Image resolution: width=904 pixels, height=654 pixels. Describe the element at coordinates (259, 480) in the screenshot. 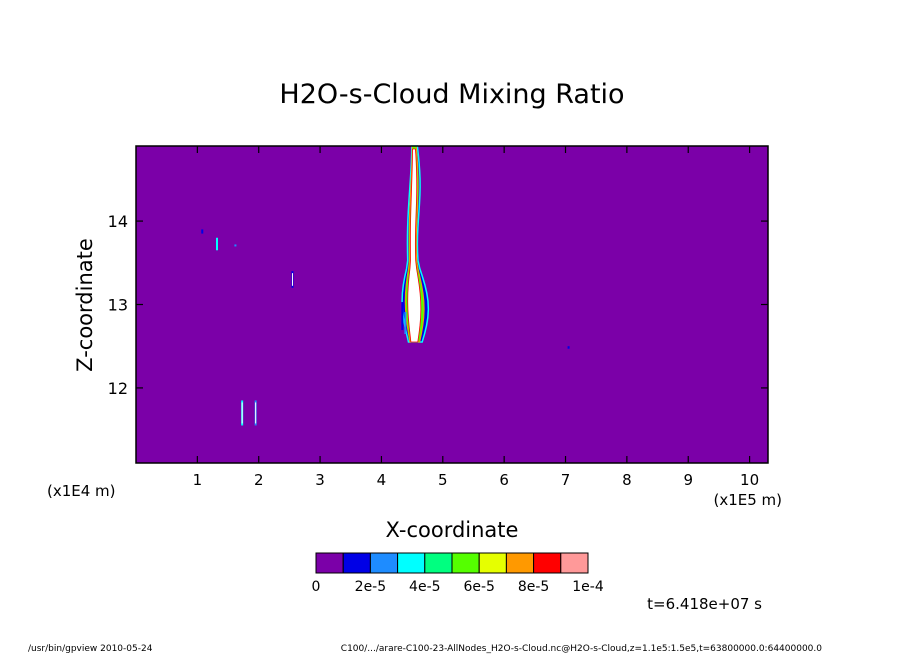

I see `x-tick-label: 2` at that location.